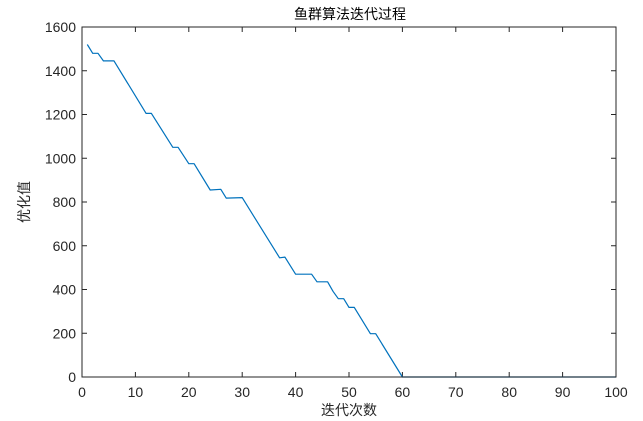 This screenshot has width=643, height=421. Describe the element at coordinates (296, 392) in the screenshot. I see `x-tick-label: 40` at that location.